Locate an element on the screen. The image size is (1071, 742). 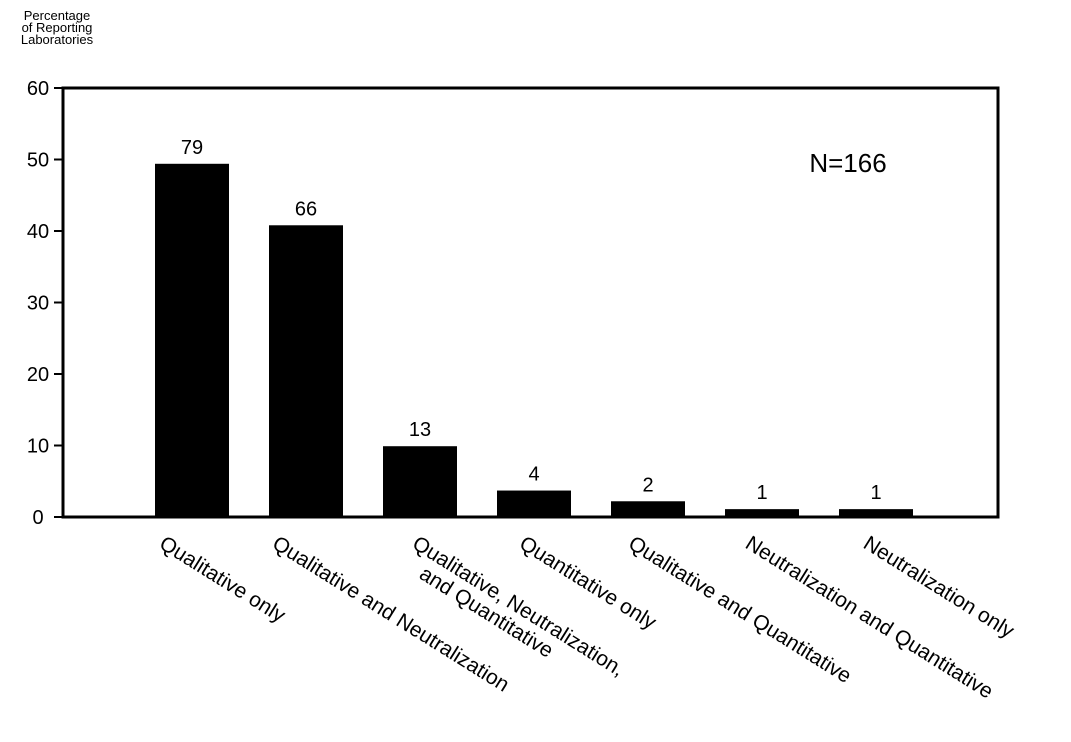
category-label: Qualitative and Quantitative is located at coordinates (739, 610).